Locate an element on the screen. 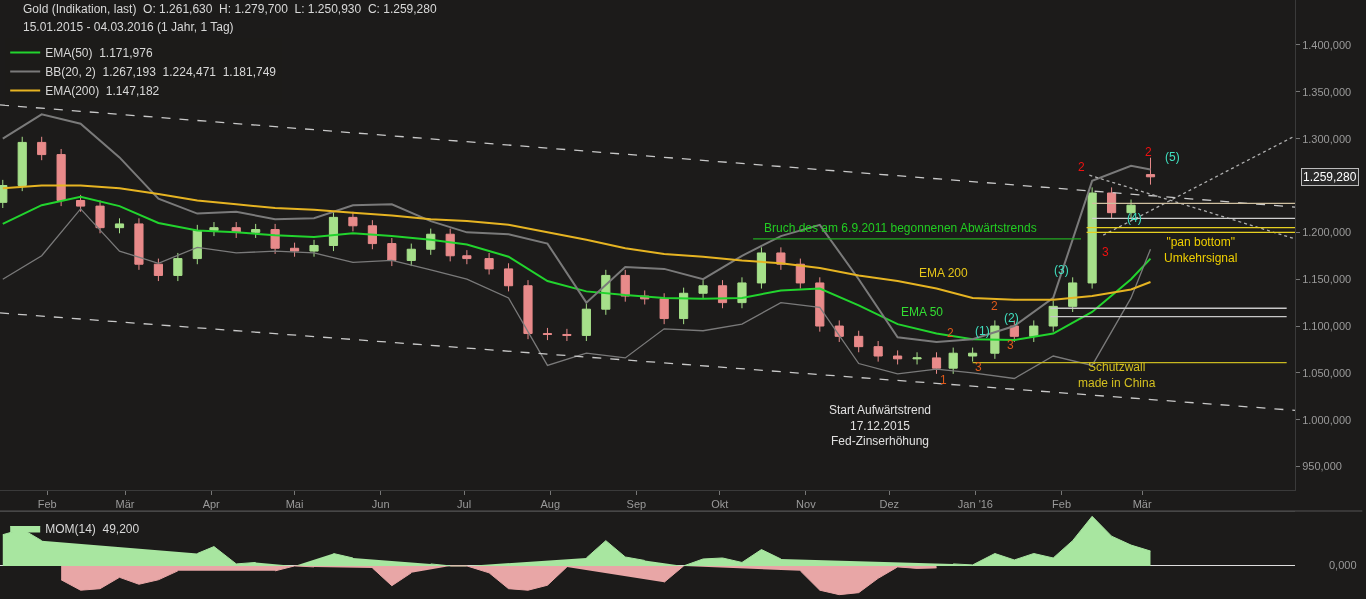 This screenshot has width=1366, height=599. annotation: (1) is located at coordinates (982, 331).